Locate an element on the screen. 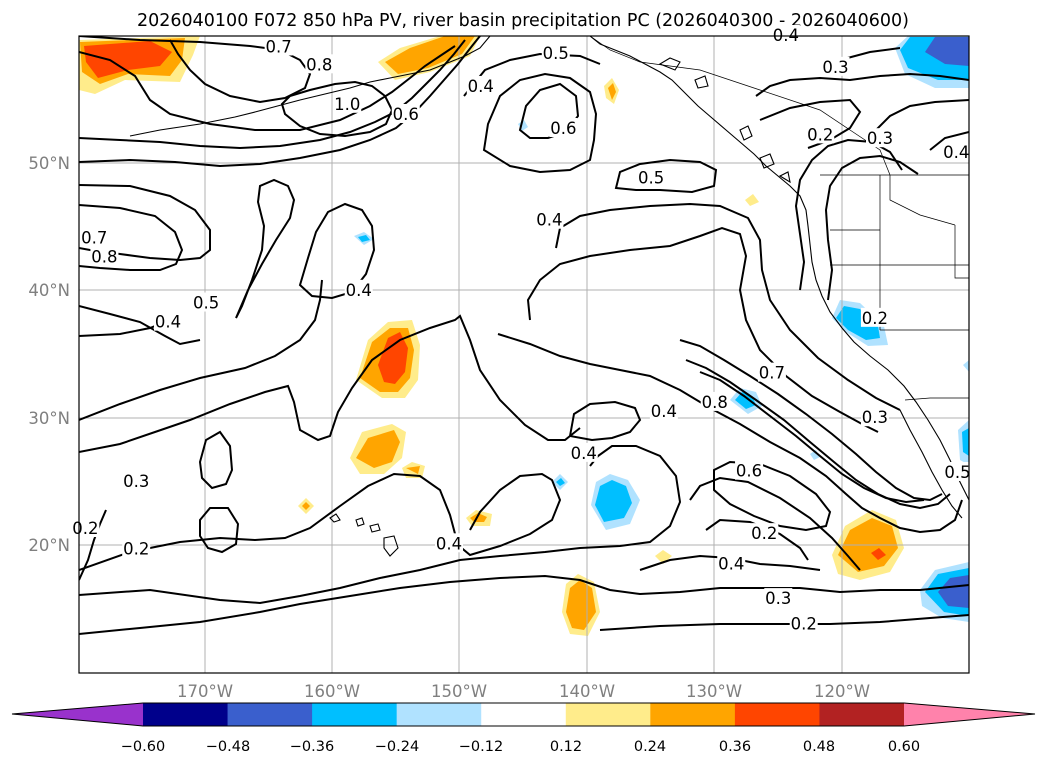 The height and width of the screenshot is (765, 1047). colorbar-tick-label: 0.48 is located at coordinates (819, 747).